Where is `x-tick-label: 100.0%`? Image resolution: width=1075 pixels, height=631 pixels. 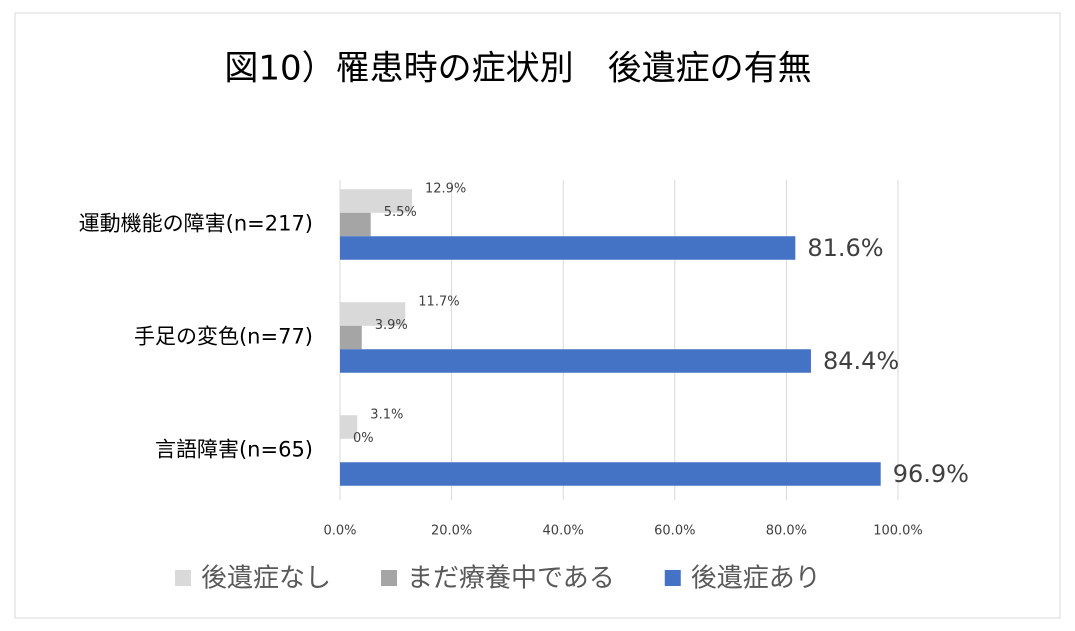 x-tick-label: 100.0% is located at coordinates (898, 531).